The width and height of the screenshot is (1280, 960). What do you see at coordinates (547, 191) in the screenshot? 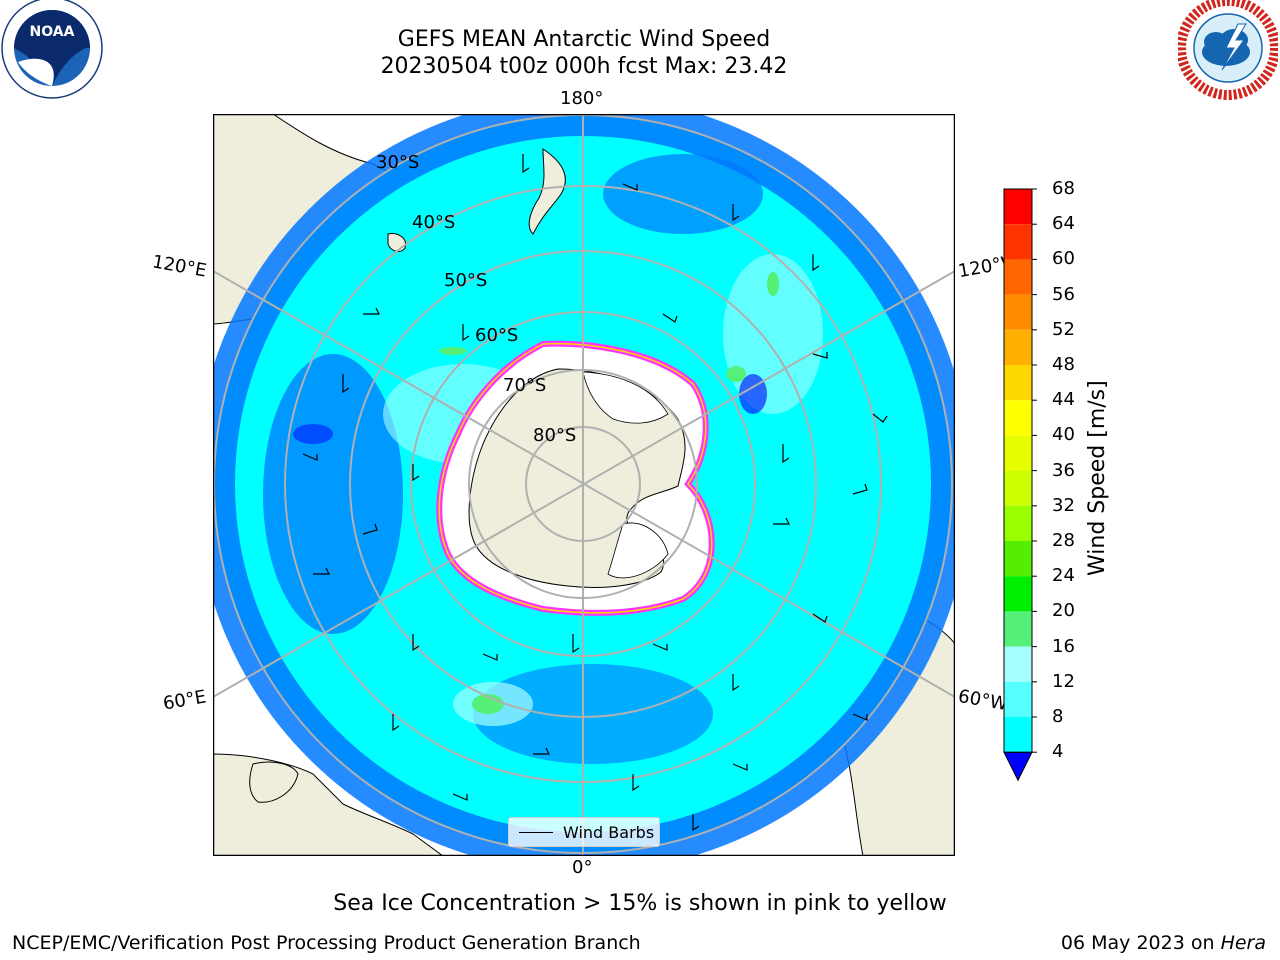
I see `new-zealand` at bounding box center [547, 191].